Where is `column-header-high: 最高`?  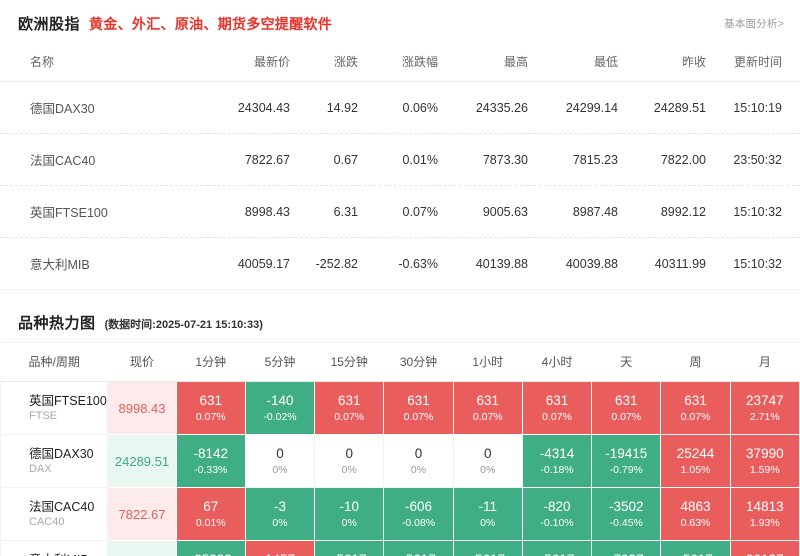
column-header-high: 最高 is located at coordinates (483, 63).